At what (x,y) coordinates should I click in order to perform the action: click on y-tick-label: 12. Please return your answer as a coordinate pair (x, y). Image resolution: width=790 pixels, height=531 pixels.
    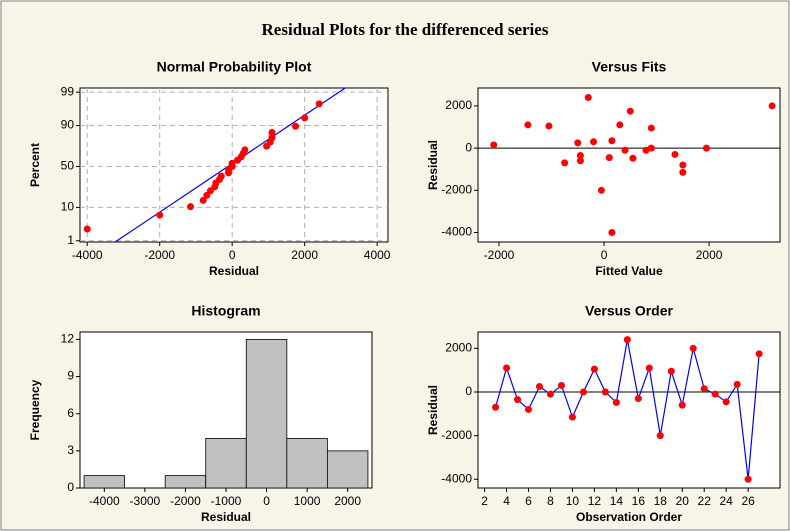
    Looking at the image, I should click on (68, 339).